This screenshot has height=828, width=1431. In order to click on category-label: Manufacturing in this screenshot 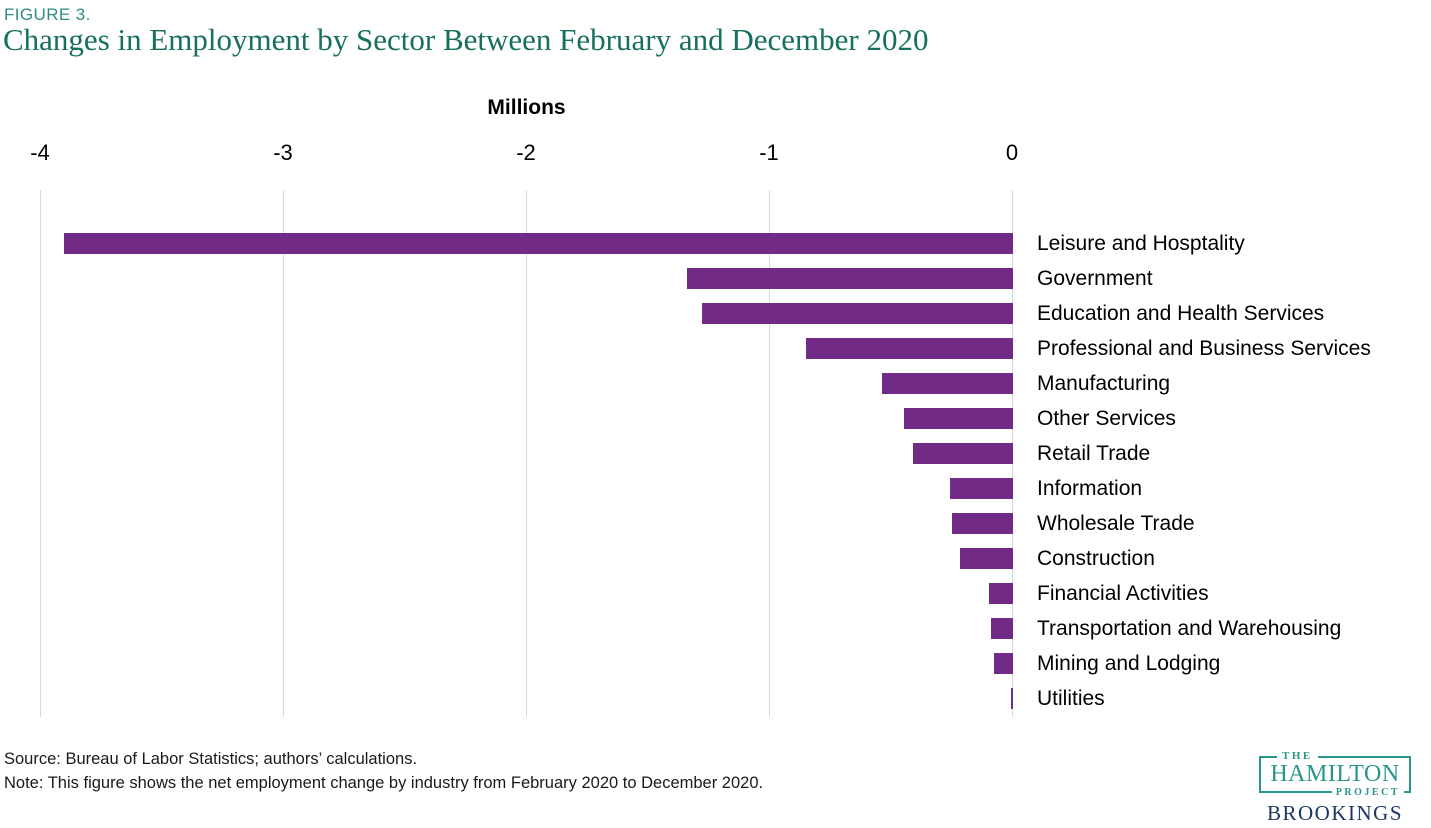, I will do `click(1104, 383)`.